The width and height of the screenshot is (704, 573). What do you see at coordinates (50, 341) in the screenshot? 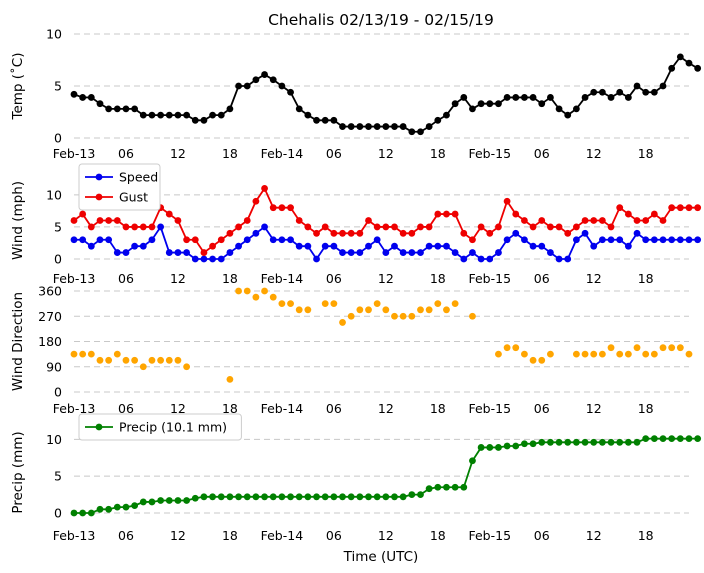
I see `dir-y-tick-label: 180` at bounding box center [50, 341].